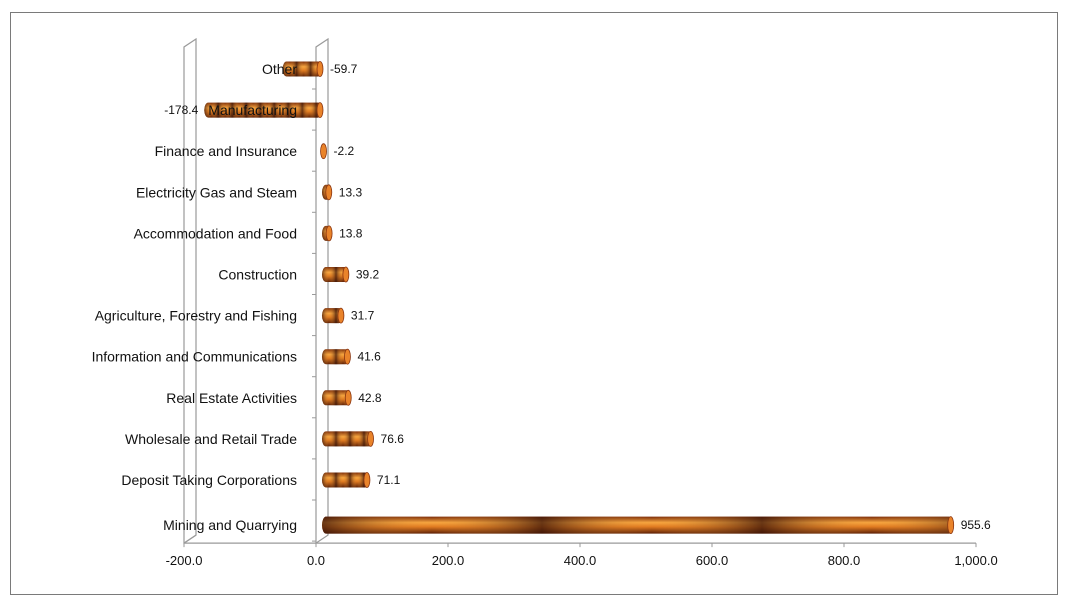 The width and height of the screenshot is (1069, 597). Describe the element at coordinates (215, 233) in the screenshot. I see `category-label: Accommodation and Food` at that location.